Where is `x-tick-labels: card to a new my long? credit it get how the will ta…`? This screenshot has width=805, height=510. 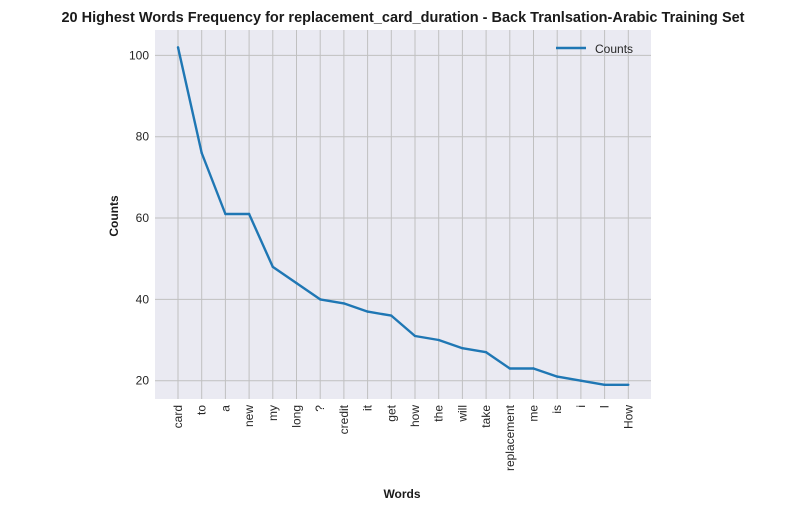
x-tick-labels: card to a new my long? credit it get how the will ta… is located at coordinates (403, 437).